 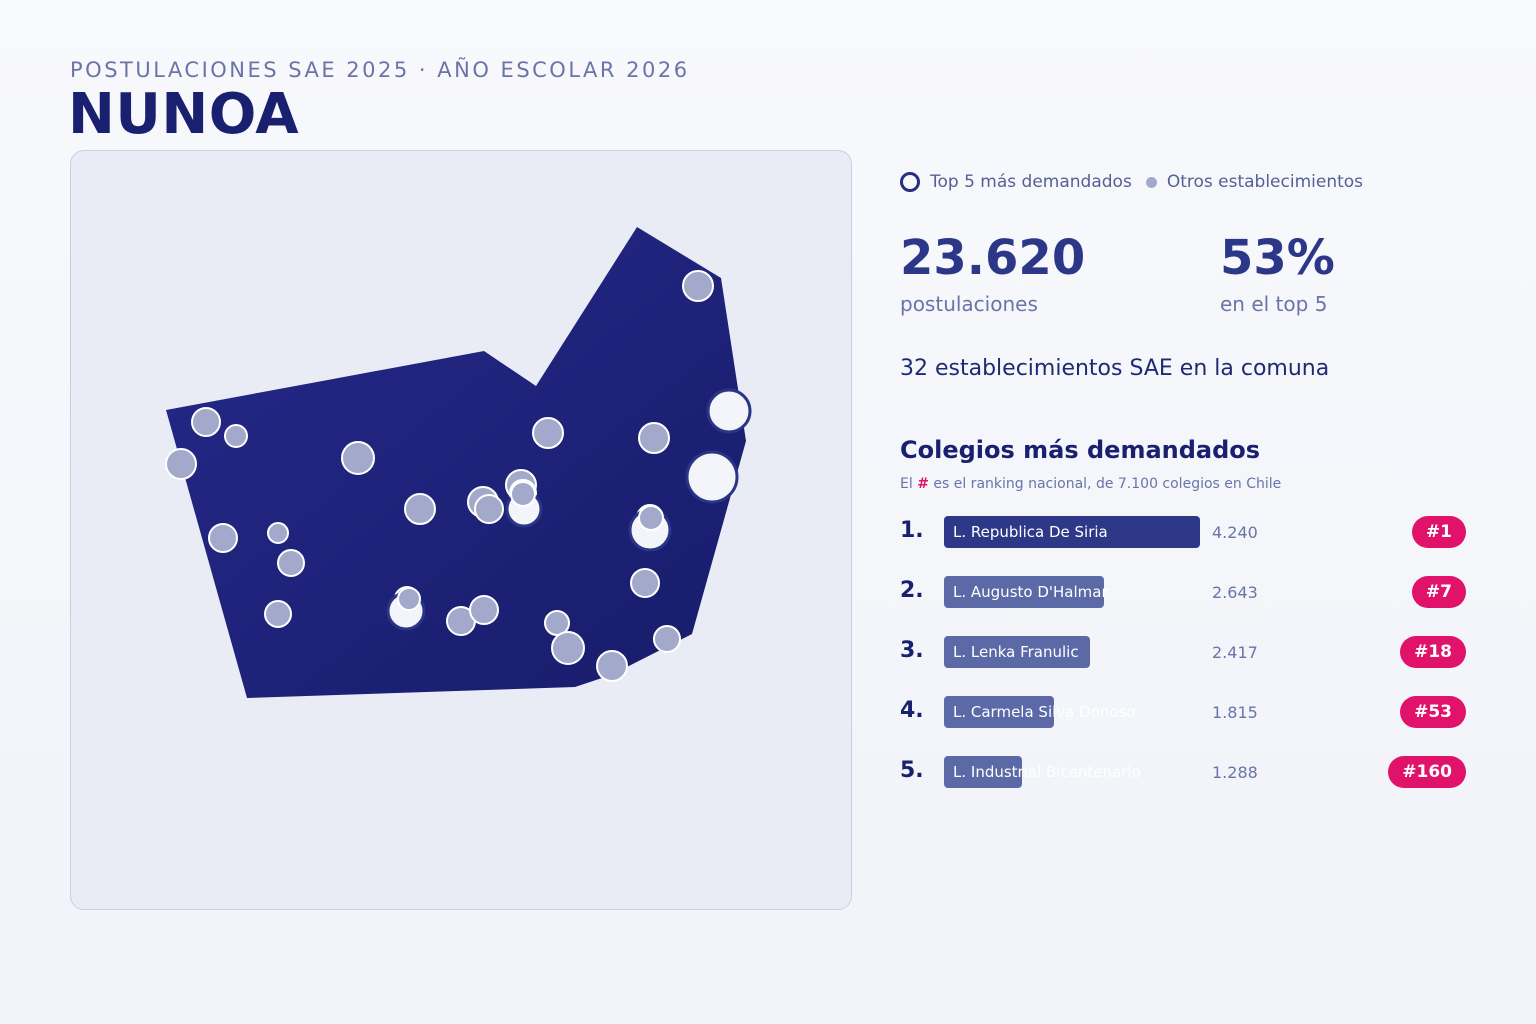 I want to click on applications-value: 23.620, so click(x=993, y=258).